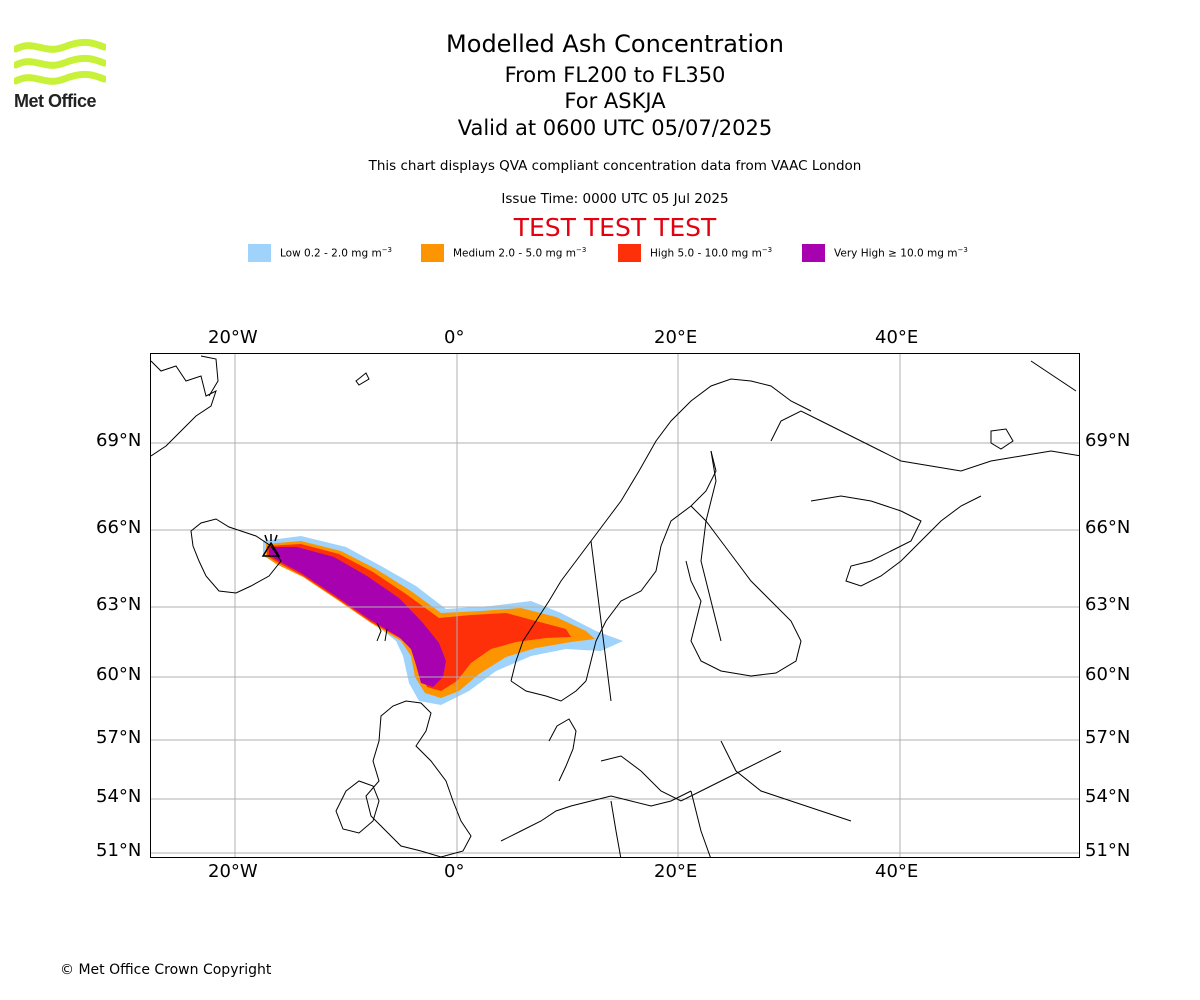 Image resolution: width=1200 pixels, height=1000 pixels. I want to click on legend-item-medium: Medium 2.0 - 5.0 mg m−3, so click(503, 253).